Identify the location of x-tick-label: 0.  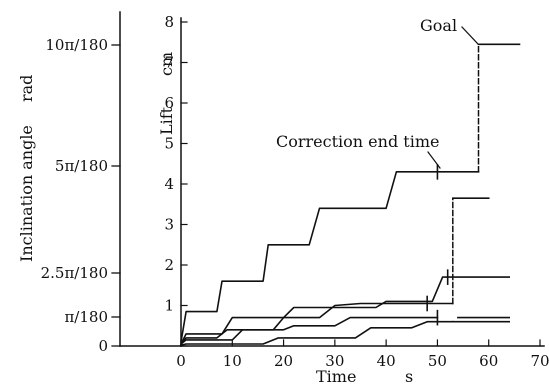
(181, 361).